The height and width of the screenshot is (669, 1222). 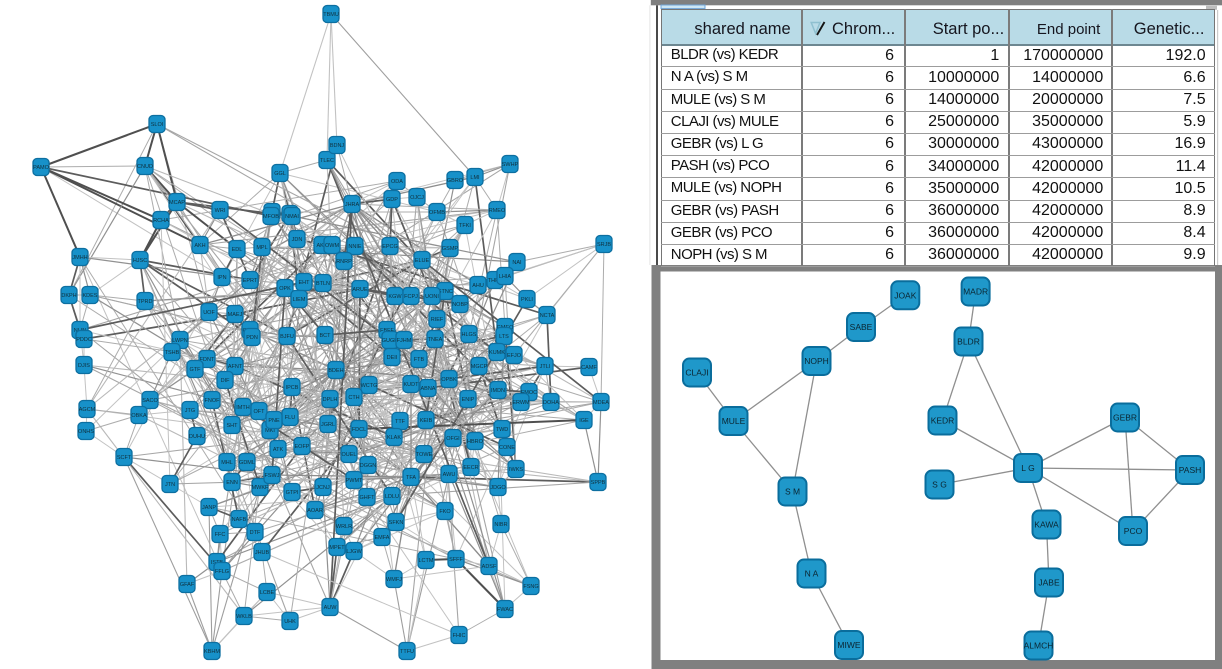 What do you see at coordinates (468, 400) in the screenshot?
I see `svg-text: ENIP` at bounding box center [468, 400].